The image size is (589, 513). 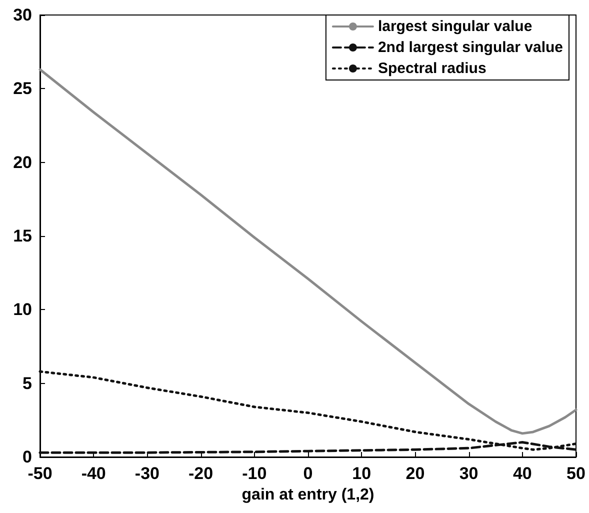 I want to click on x-tick-label: 20, so click(x=415, y=473).